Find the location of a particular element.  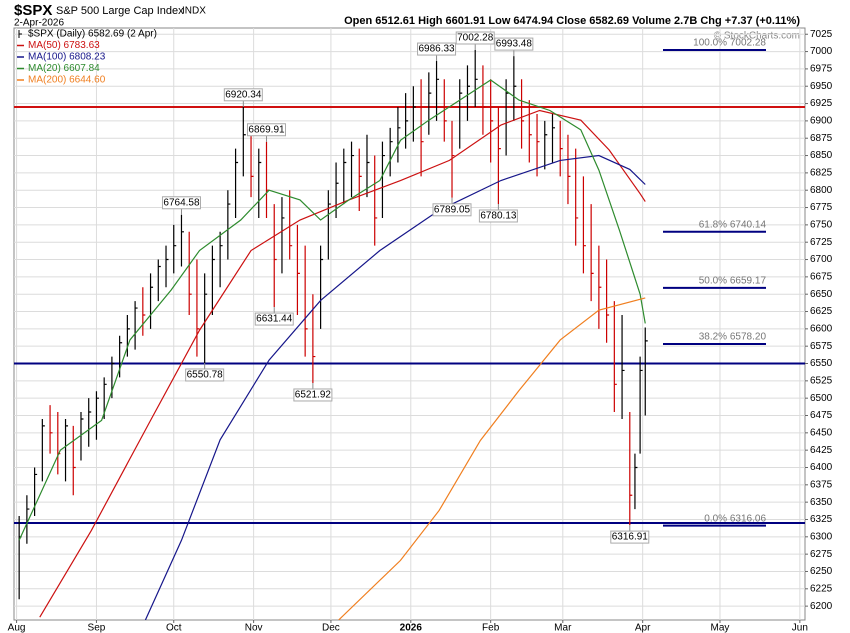

y-tick-label: 7025 is located at coordinates (821, 34).